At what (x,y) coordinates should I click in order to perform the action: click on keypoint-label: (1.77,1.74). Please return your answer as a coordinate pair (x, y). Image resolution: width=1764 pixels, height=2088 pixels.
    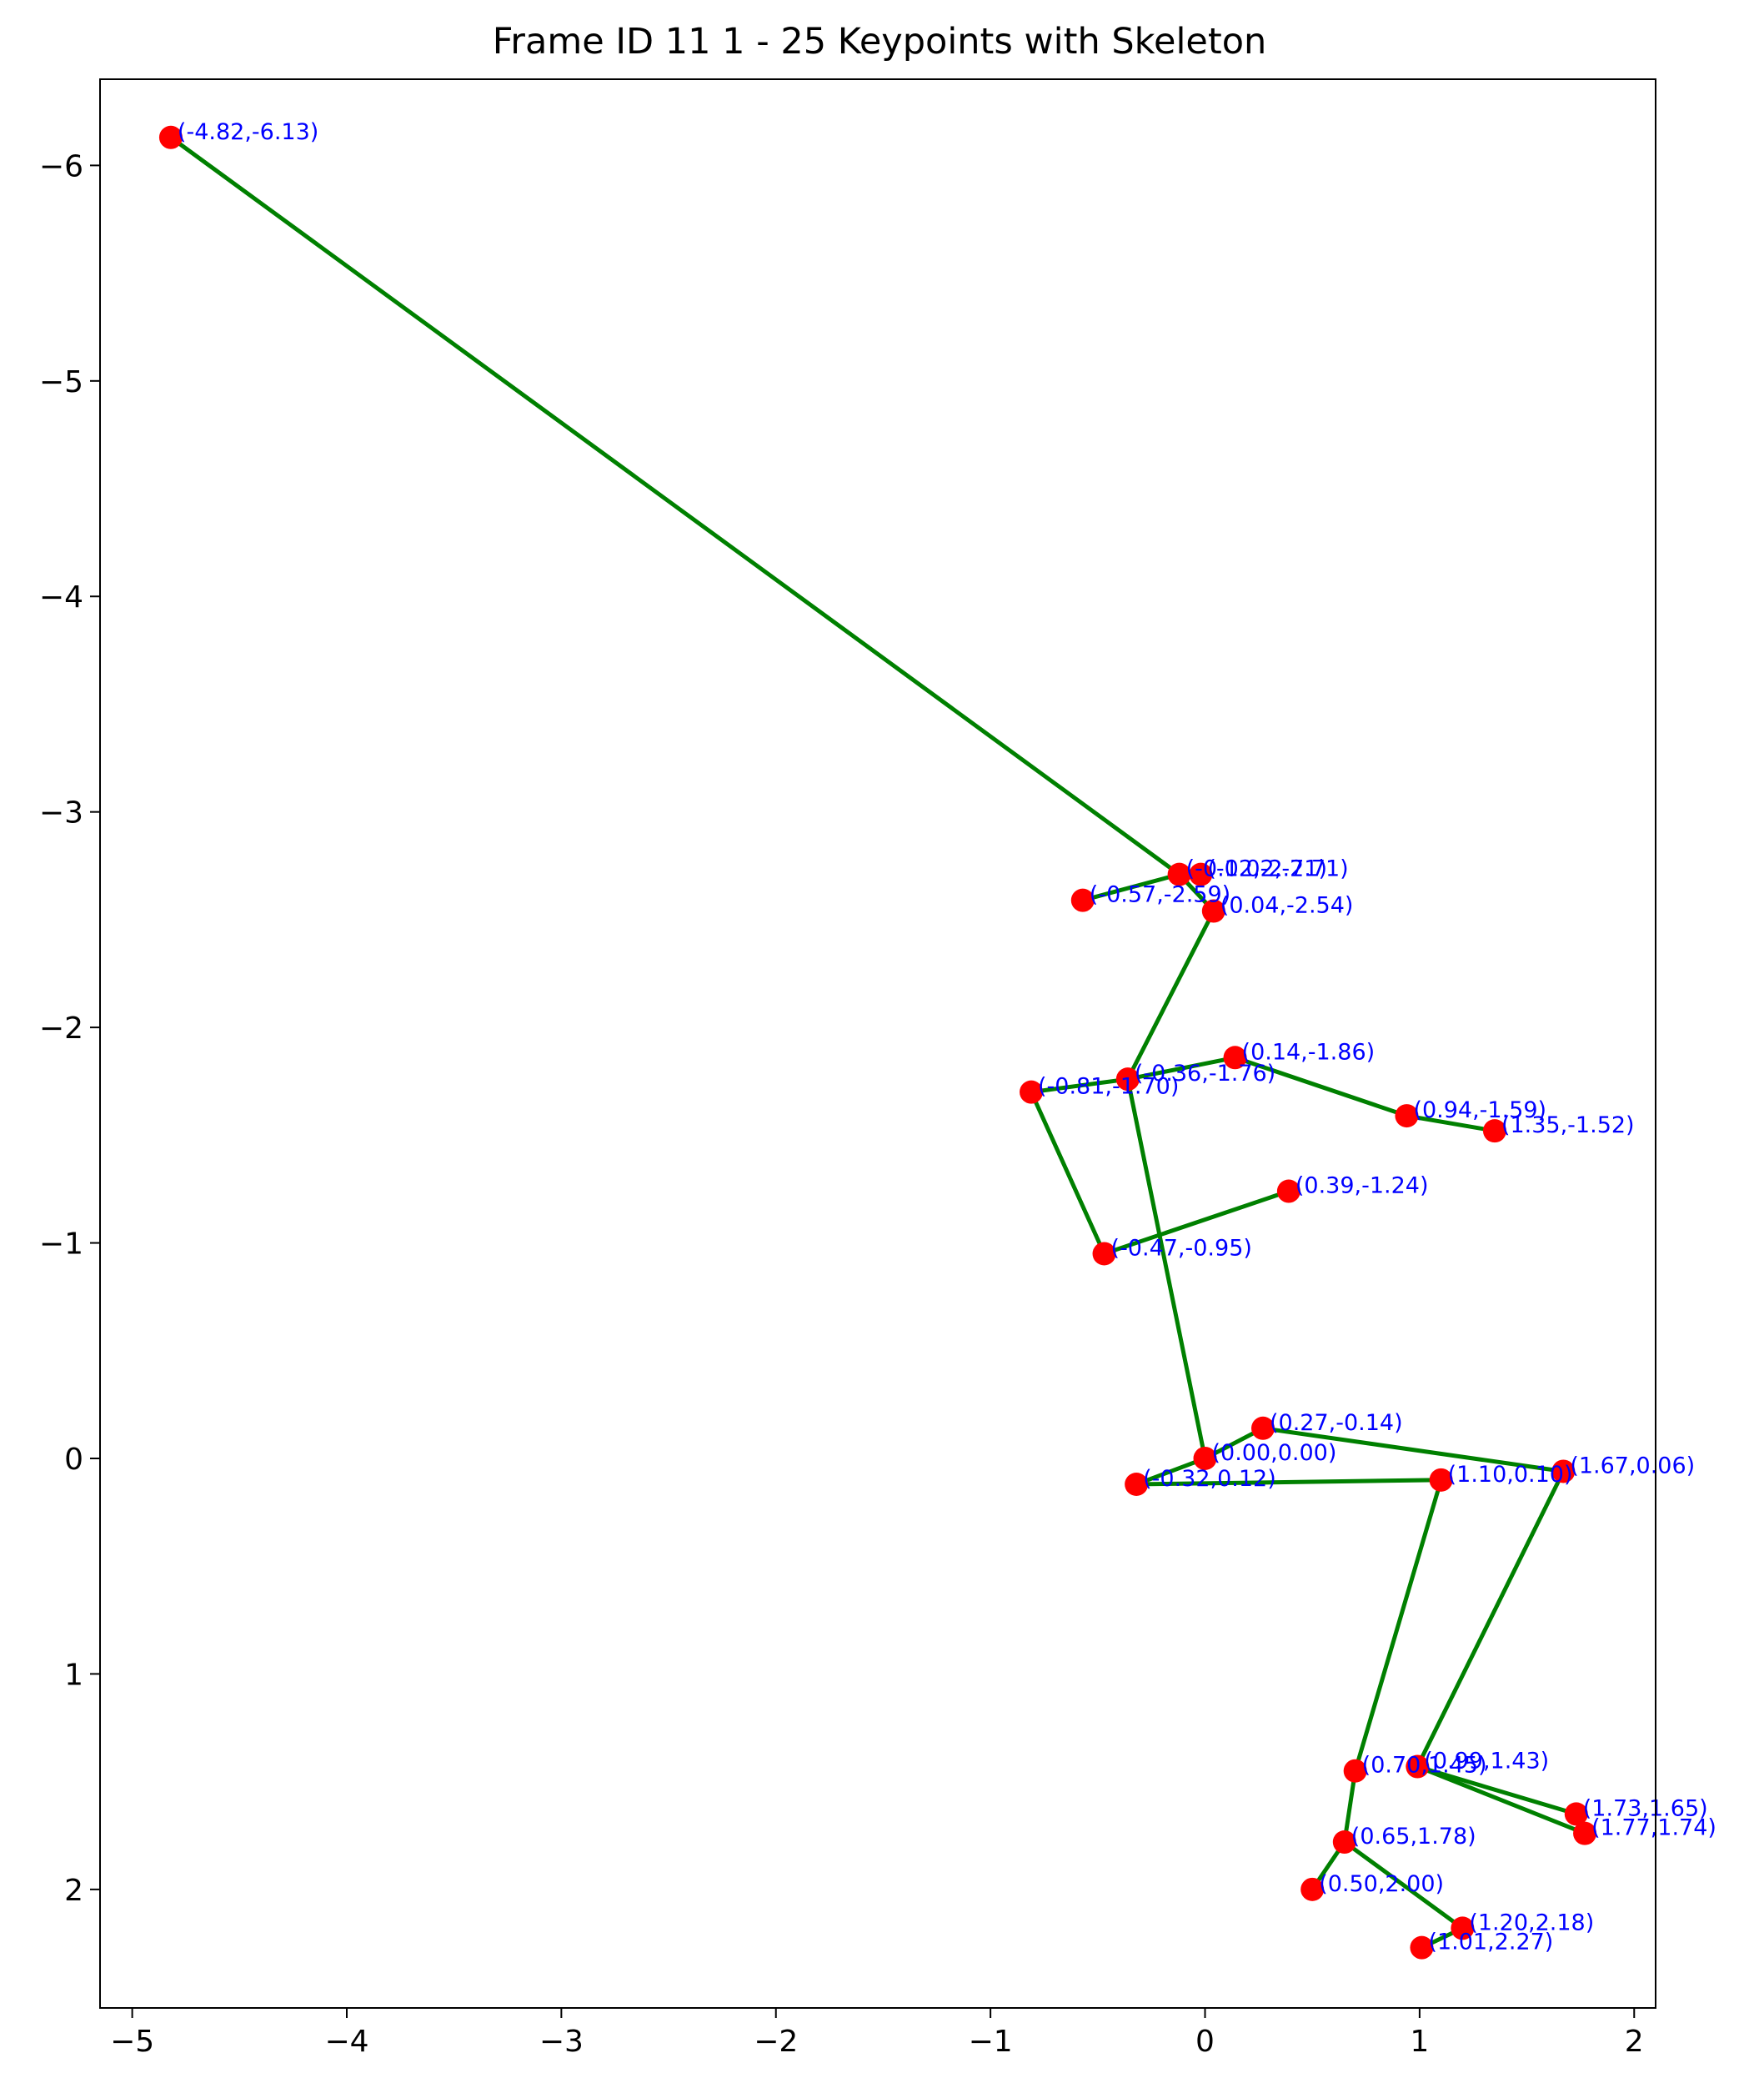
    Looking at the image, I should click on (1653, 1828).